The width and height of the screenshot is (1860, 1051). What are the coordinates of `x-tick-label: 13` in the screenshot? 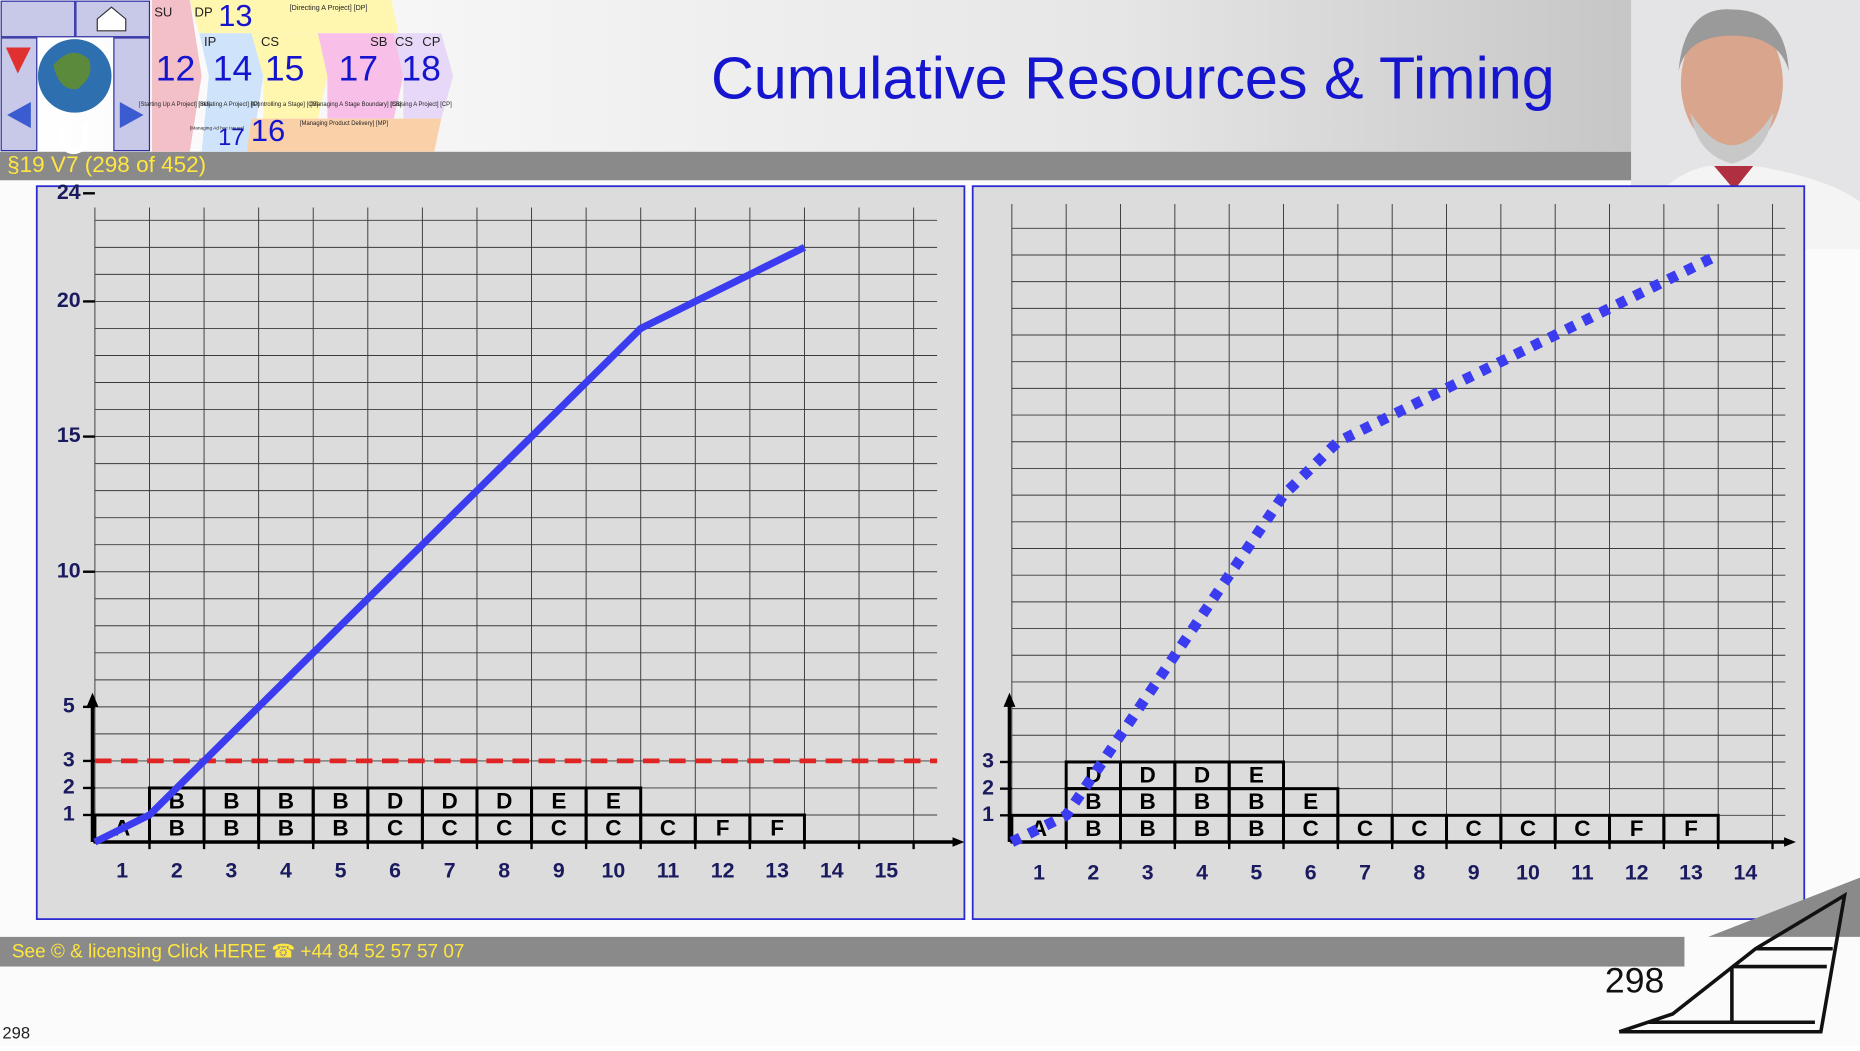 It's located at (777, 870).